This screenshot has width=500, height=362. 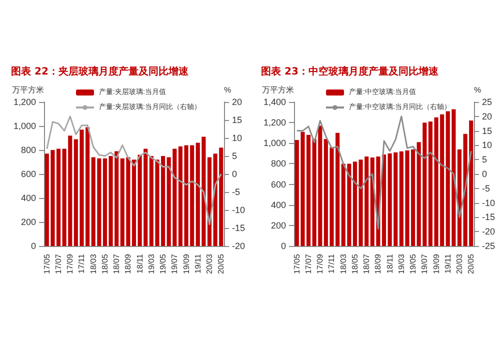 I want to click on chart-title: 图表 23：中空玻璃月度产量及同比增速, so click(x=350, y=72).